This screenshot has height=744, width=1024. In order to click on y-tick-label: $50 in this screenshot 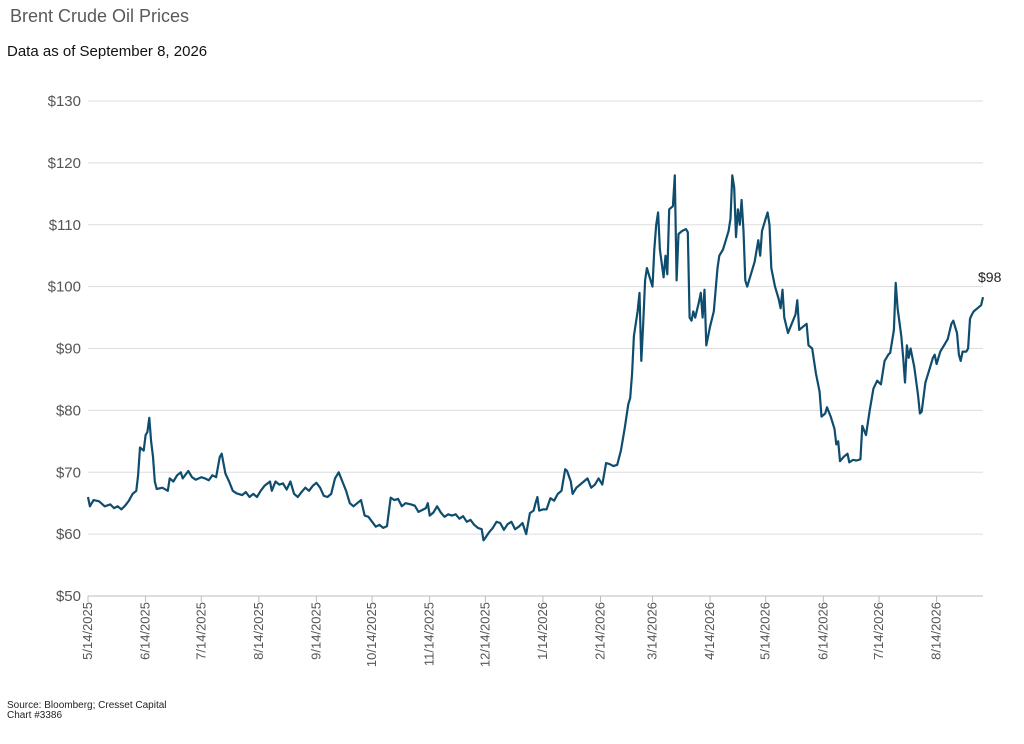, I will do `click(68, 596)`.